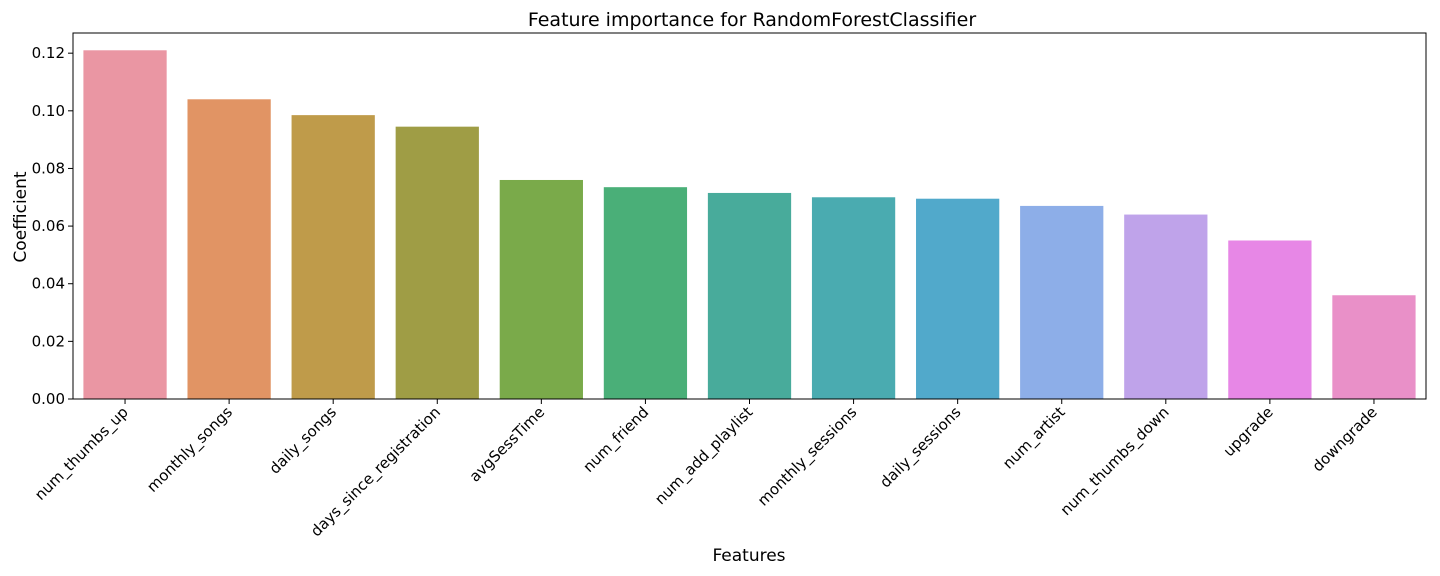  I want to click on y-tick-label: 0.06, so click(48, 226).